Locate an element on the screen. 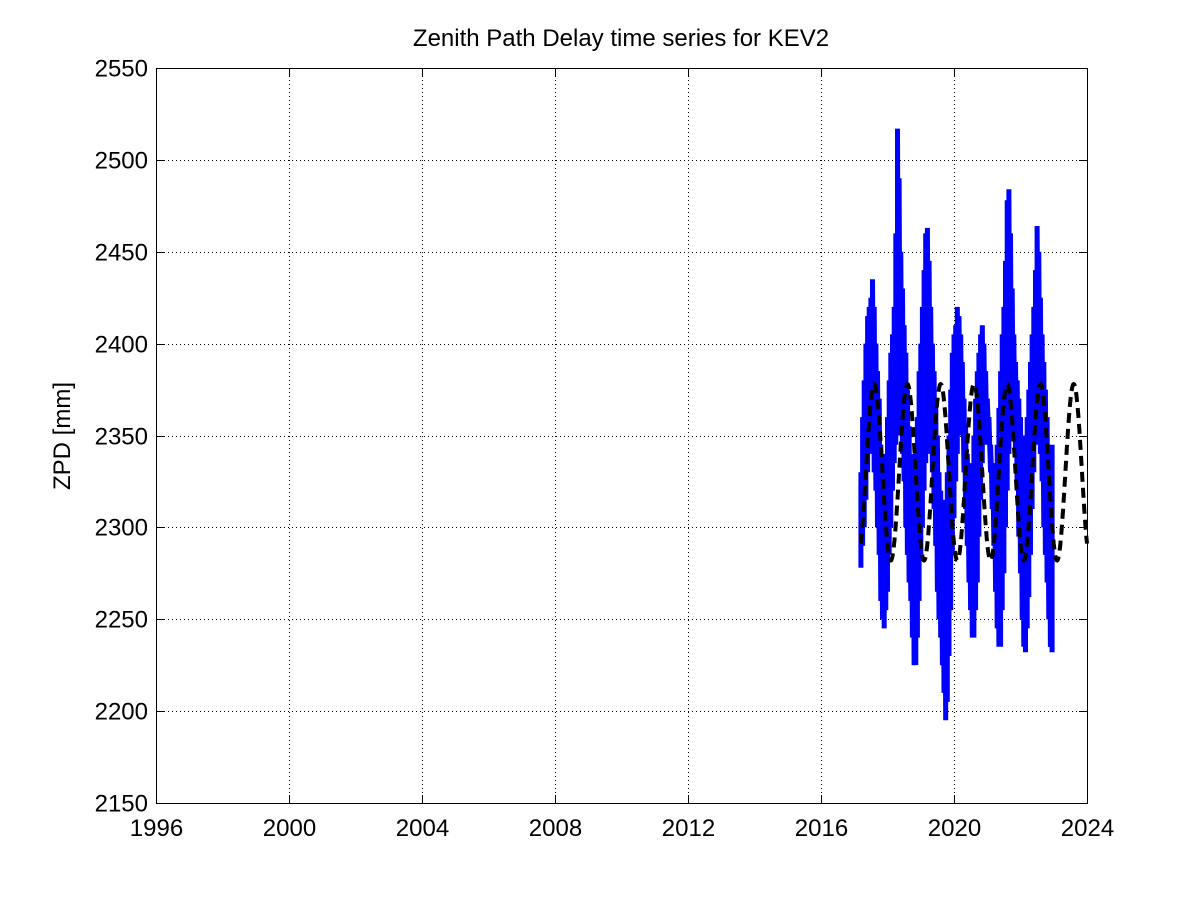 The height and width of the screenshot is (901, 1201). zpd-model-series is located at coordinates (973, 472).